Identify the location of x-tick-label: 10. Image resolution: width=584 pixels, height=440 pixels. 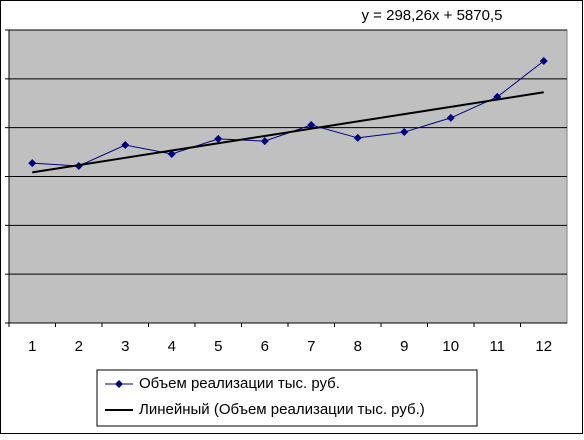
(450, 346).